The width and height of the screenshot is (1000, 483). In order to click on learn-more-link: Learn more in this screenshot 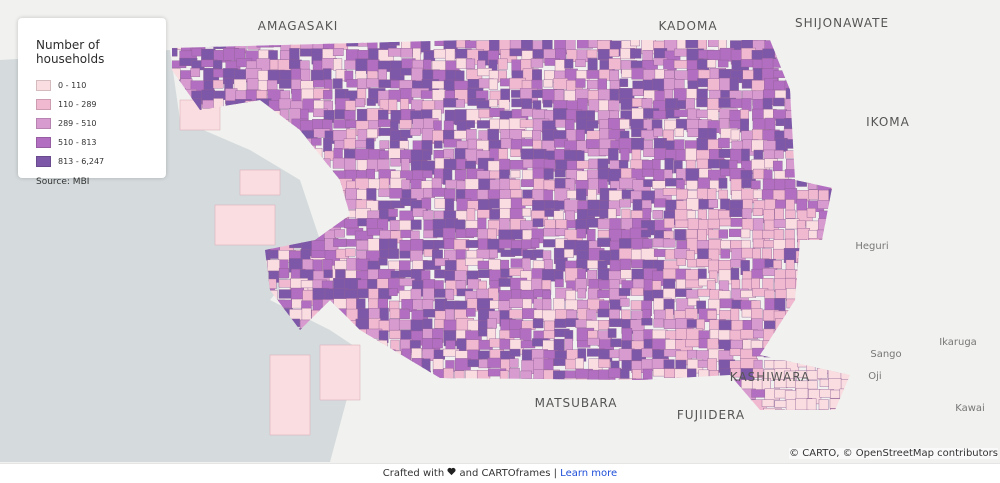, I will do `click(589, 473)`.